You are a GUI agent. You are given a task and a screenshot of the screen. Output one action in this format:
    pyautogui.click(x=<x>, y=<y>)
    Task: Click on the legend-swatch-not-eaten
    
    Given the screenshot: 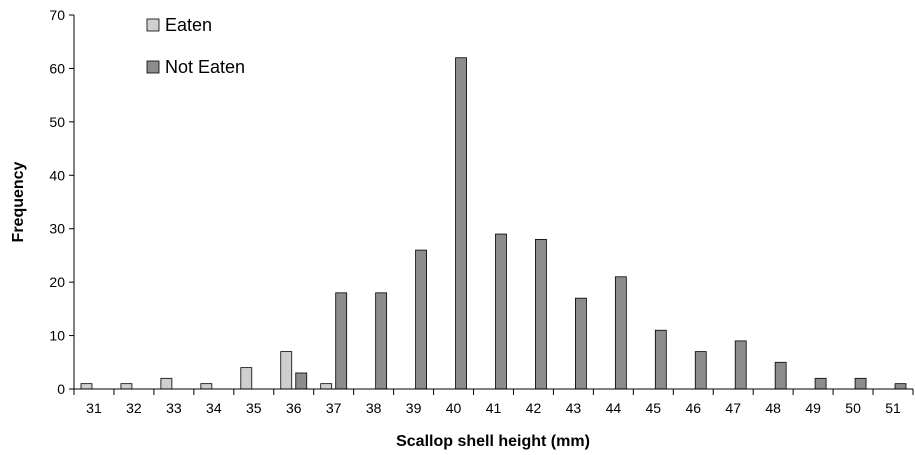 What is the action you would take?
    pyautogui.click(x=153, y=67)
    